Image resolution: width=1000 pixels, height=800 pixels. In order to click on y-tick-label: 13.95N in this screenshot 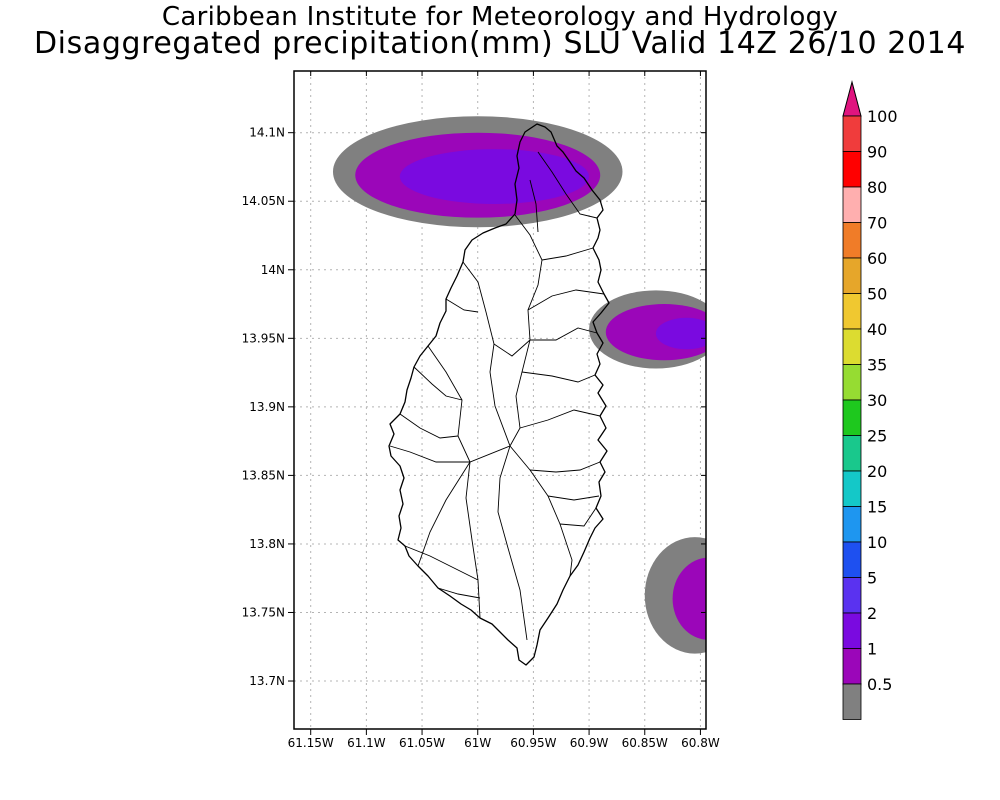, I will do `click(263, 338)`.